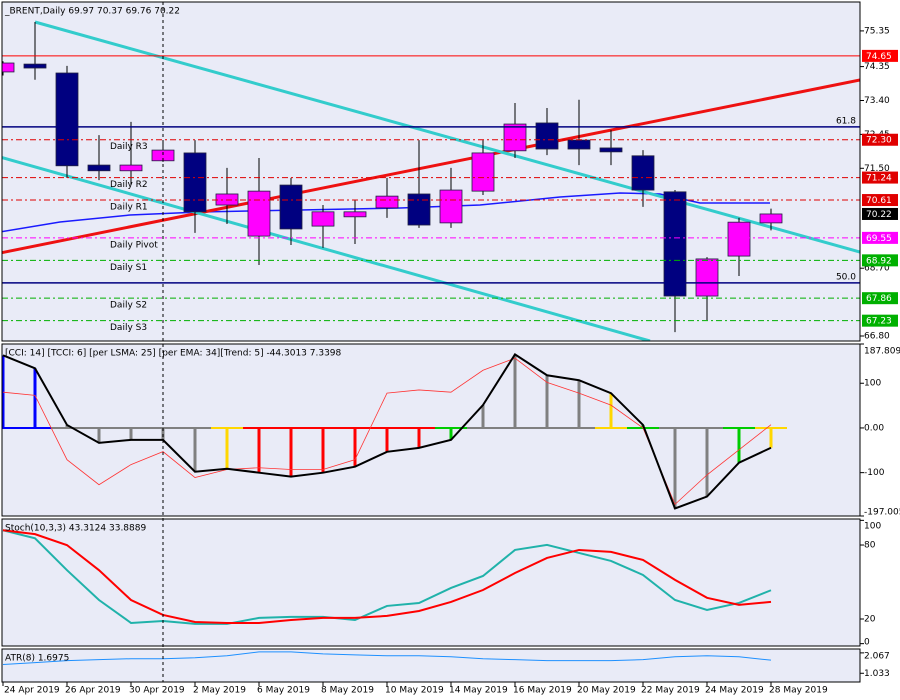  I want to click on x-tick-label: 10 May 2019, so click(414, 691).